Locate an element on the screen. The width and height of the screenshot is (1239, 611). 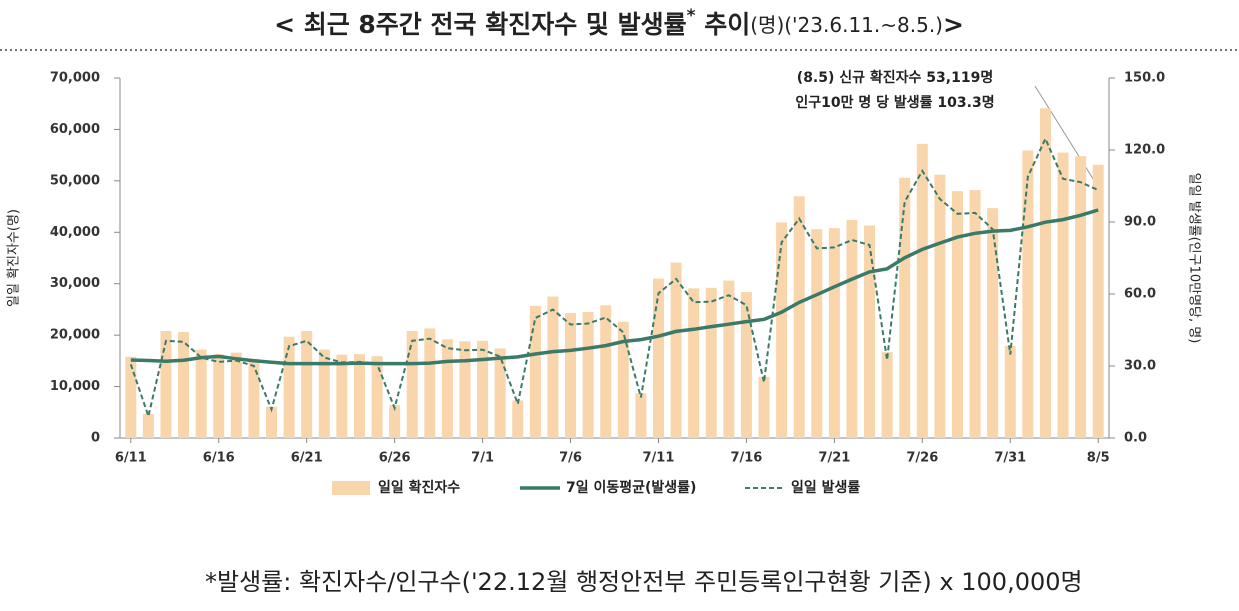
title-main: < 최근 8주간 전국 확진자수 및 발생률 is located at coordinates (480, 24).